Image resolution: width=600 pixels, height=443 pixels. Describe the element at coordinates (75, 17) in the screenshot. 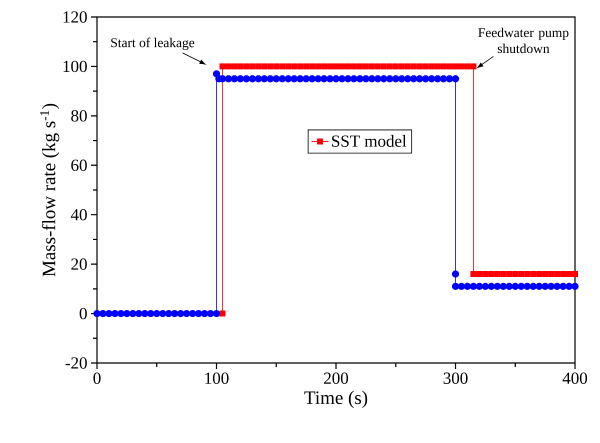

I see `y-tick-label: 120` at that location.